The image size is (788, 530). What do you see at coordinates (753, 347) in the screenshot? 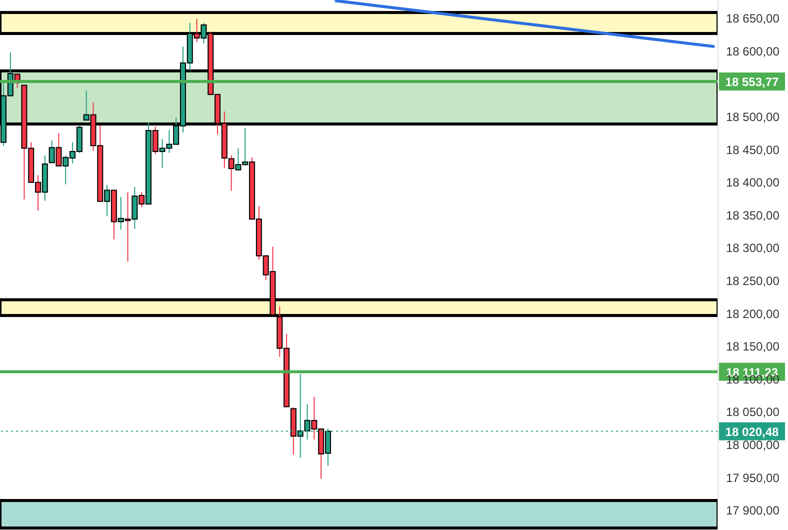
I see `y-tick-label: 18 150,00` at bounding box center [753, 347].